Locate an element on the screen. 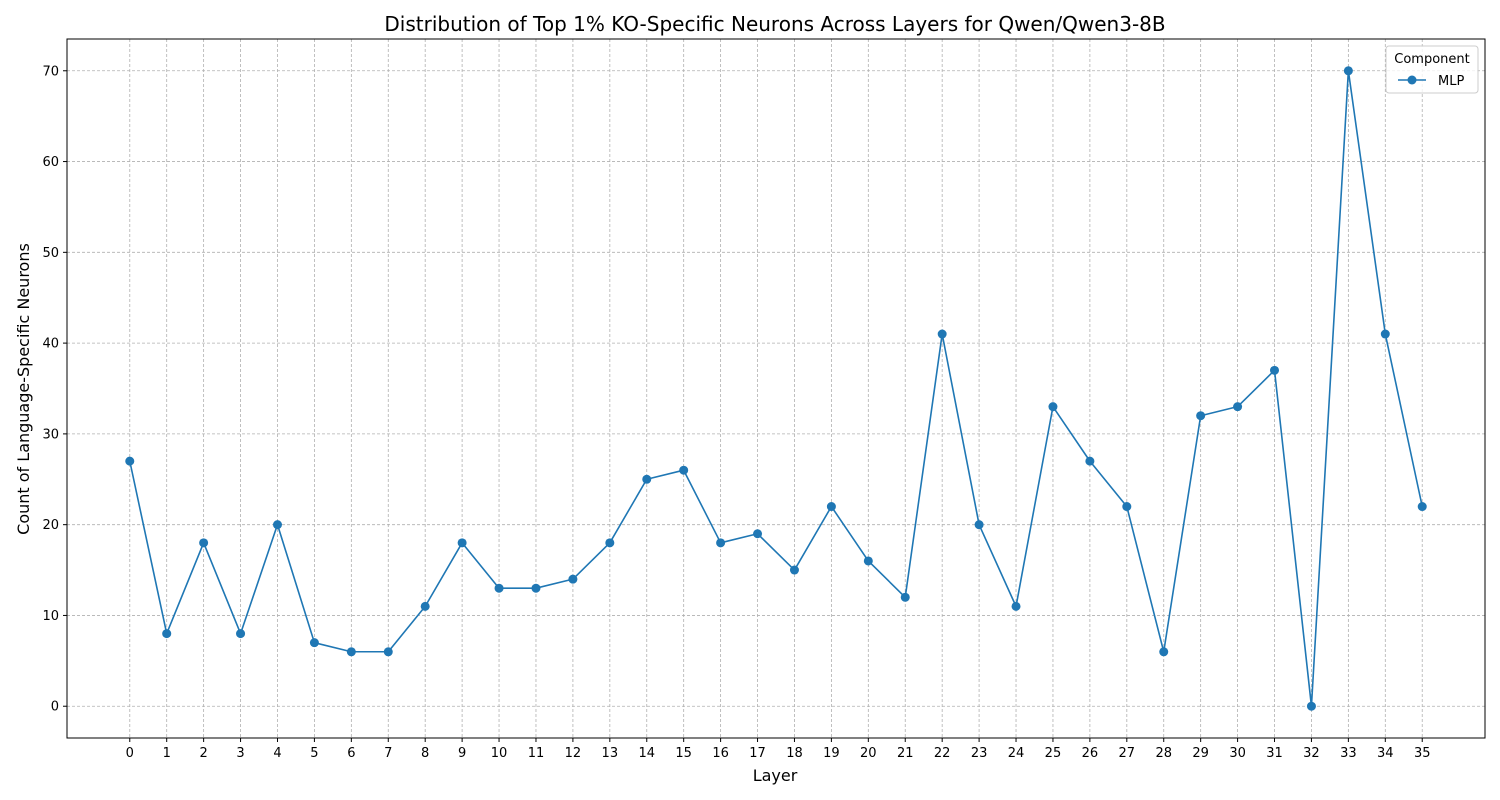  x-tick-label: 34 is located at coordinates (1385, 753).